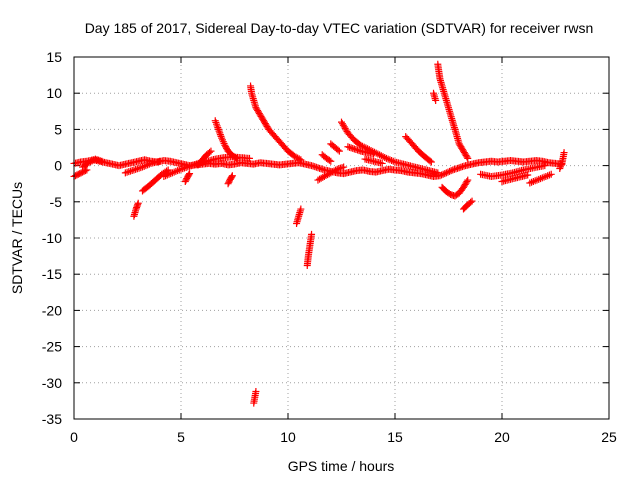  Describe the element at coordinates (54, 57) in the screenshot. I see `y-tick-label: 15` at that location.